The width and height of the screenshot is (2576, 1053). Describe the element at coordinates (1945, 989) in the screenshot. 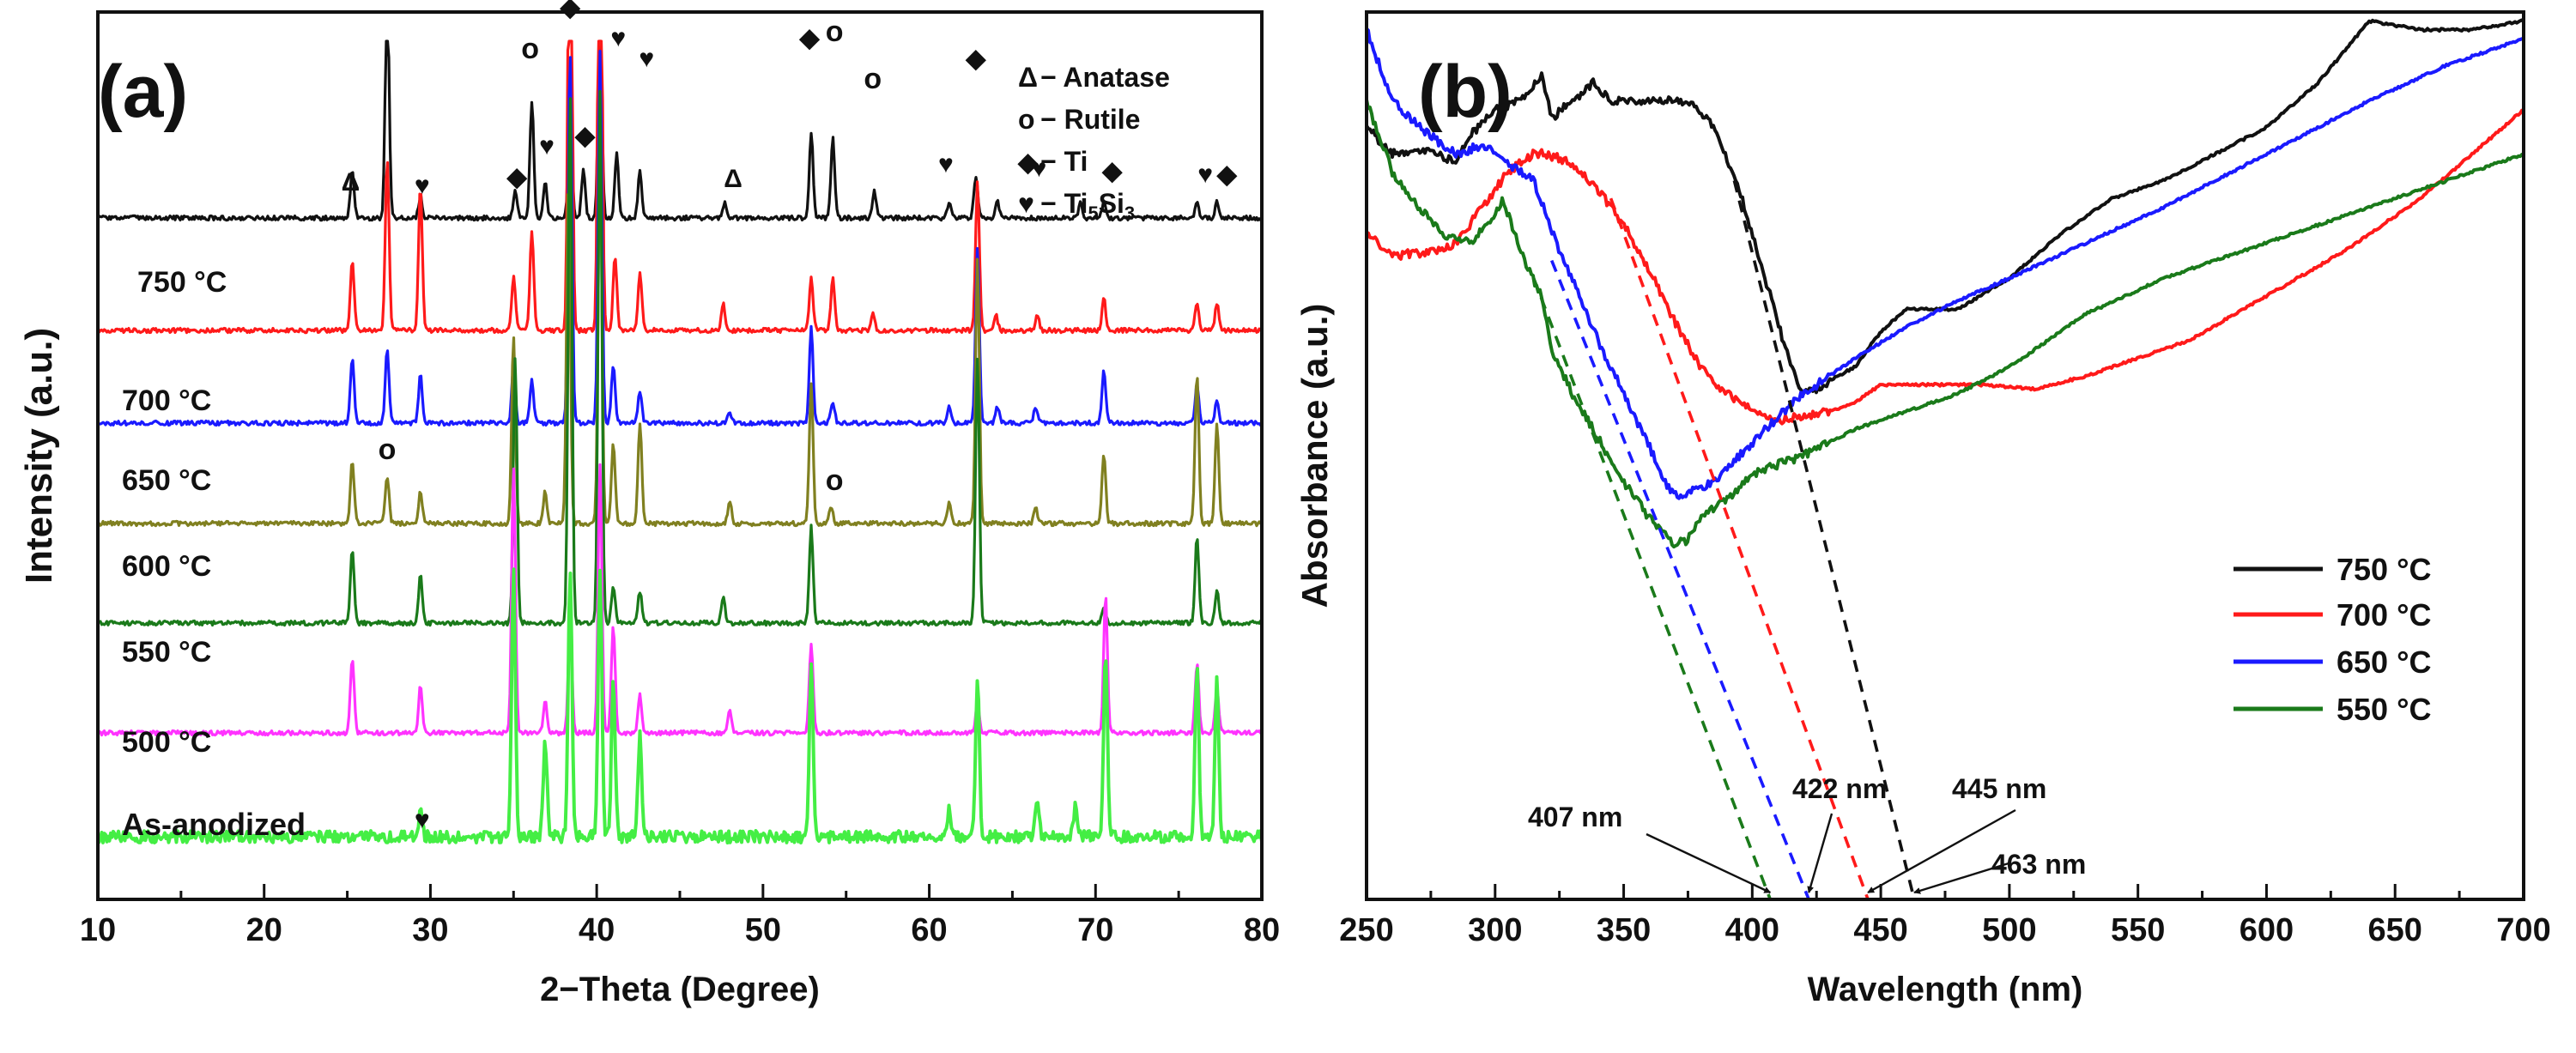

I see `panel-b-x-axis-title: Wavelength (nm)` at that location.